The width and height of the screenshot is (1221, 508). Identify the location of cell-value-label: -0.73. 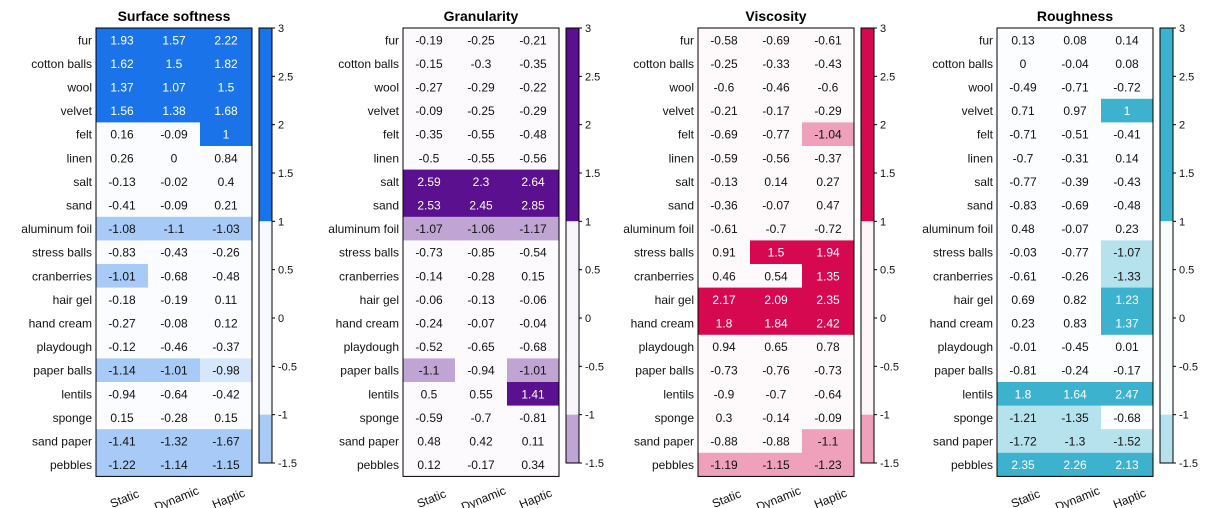
(724, 371).